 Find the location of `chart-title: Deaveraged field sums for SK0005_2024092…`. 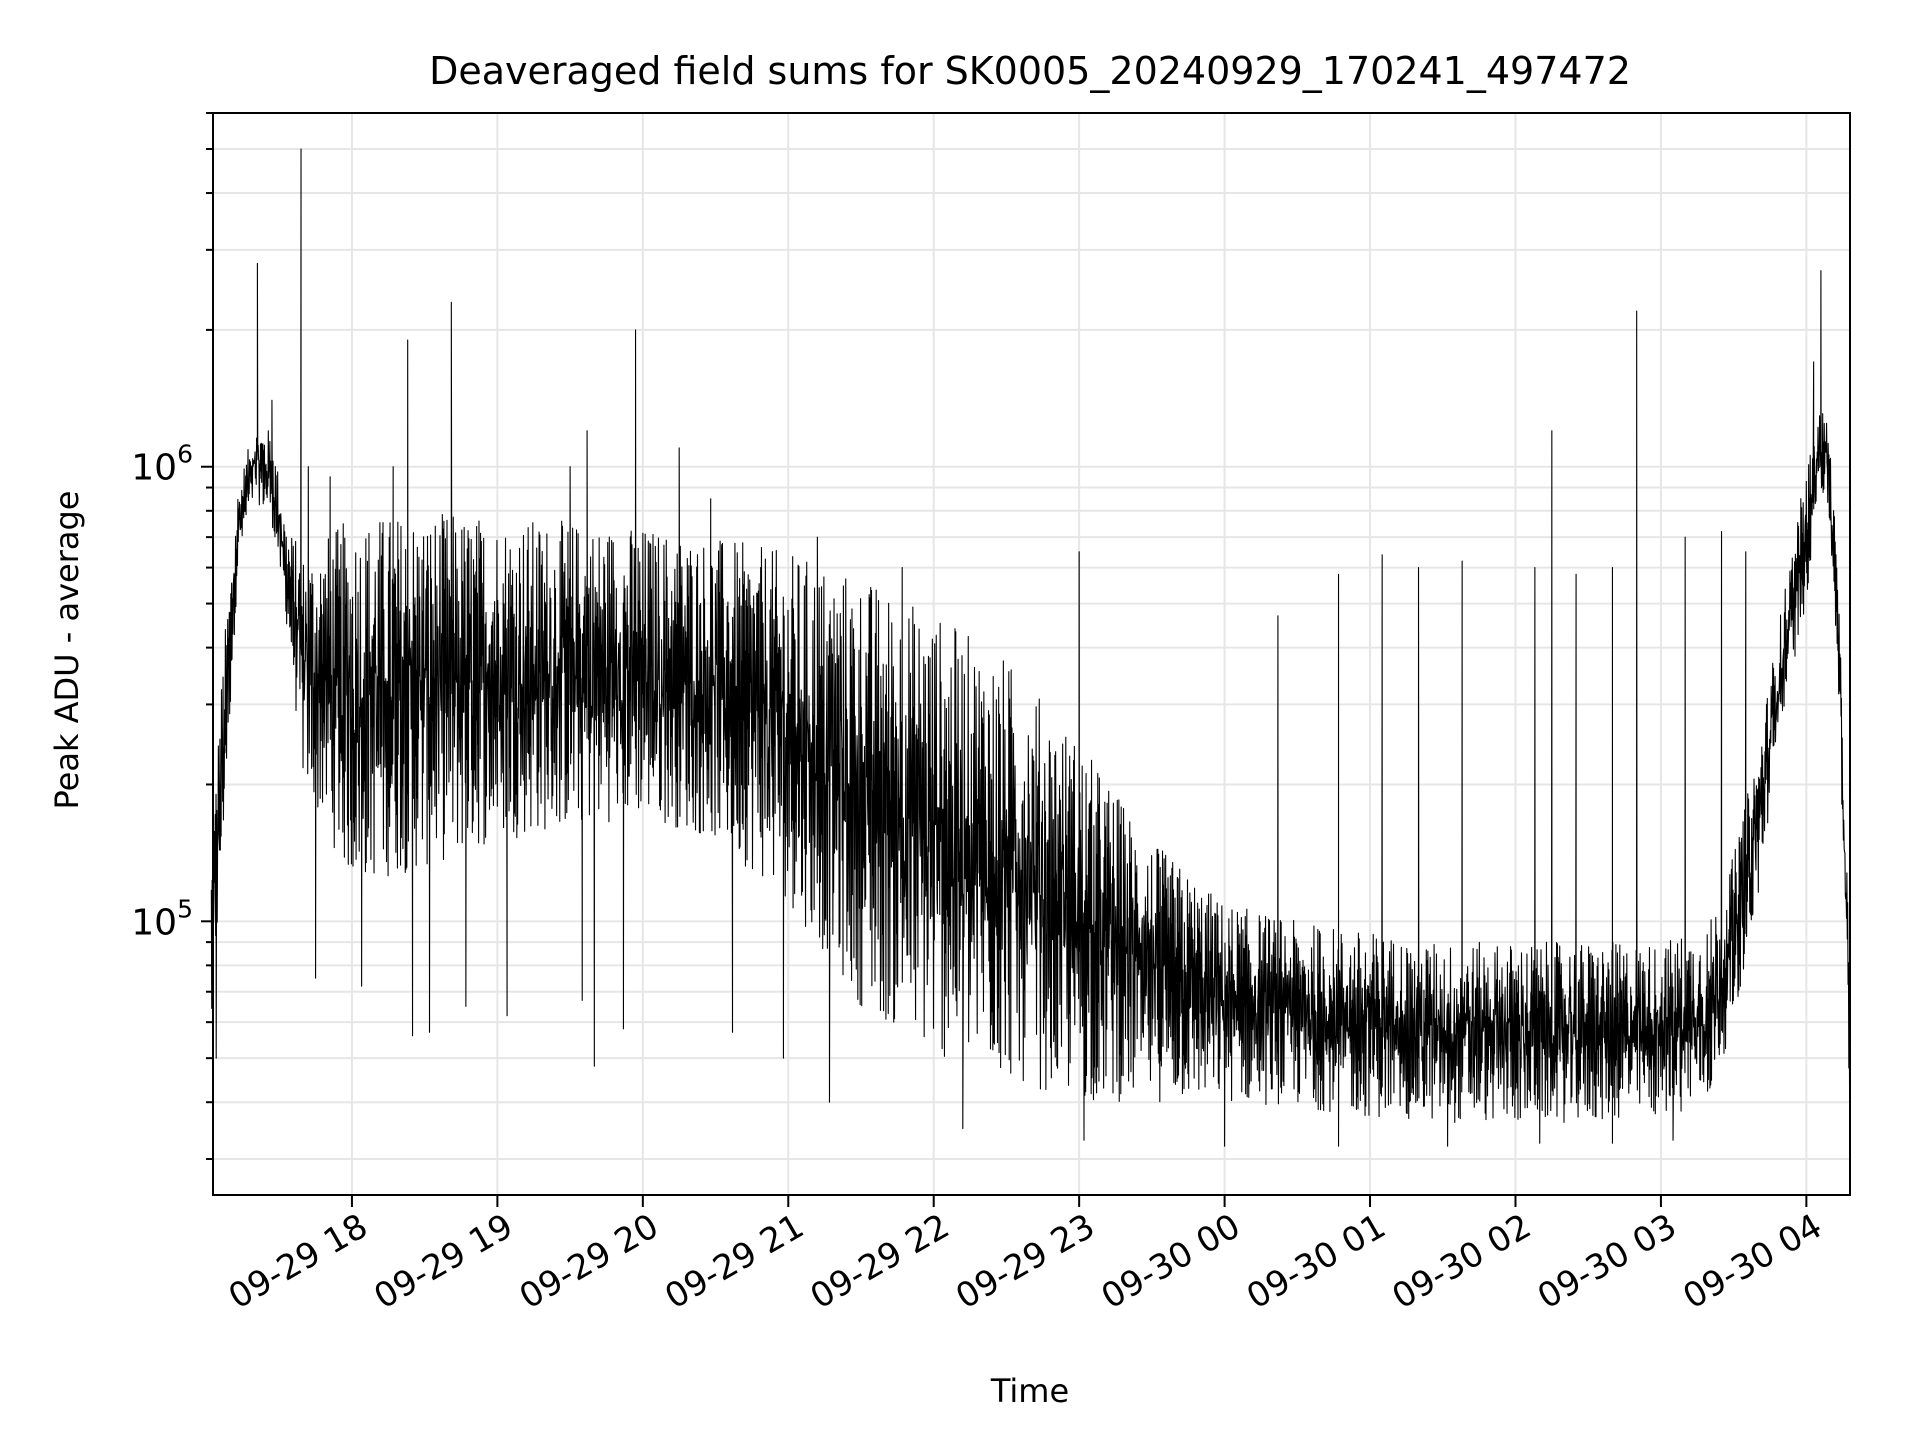

chart-title: Deaveraged field sums for SK0005_2024092… is located at coordinates (1030, 71).